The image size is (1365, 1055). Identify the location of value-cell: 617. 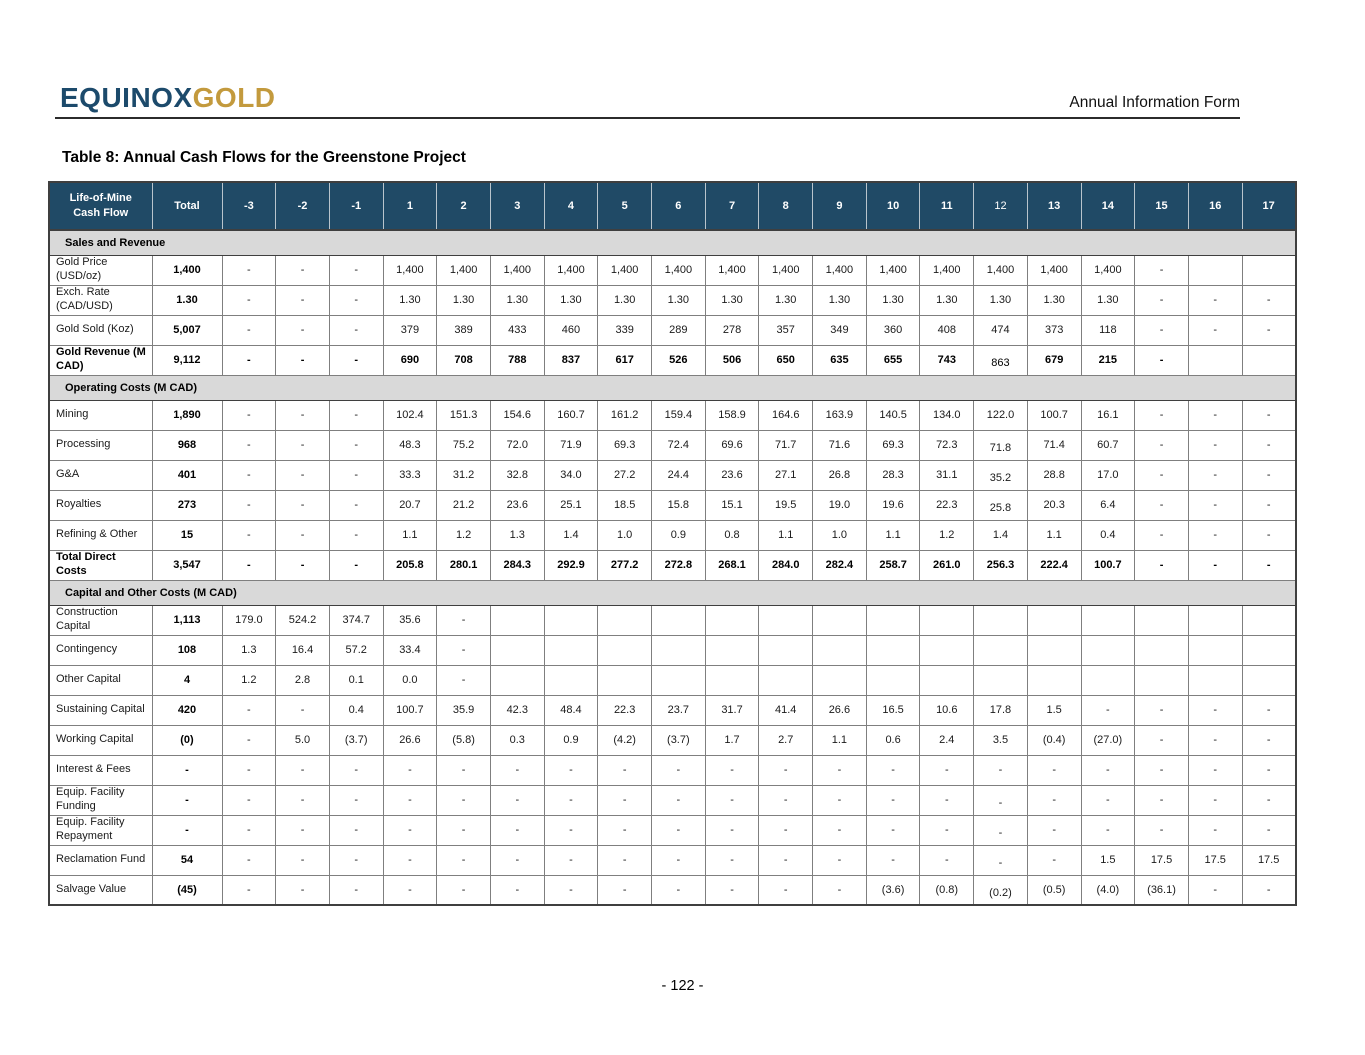
(624, 360).